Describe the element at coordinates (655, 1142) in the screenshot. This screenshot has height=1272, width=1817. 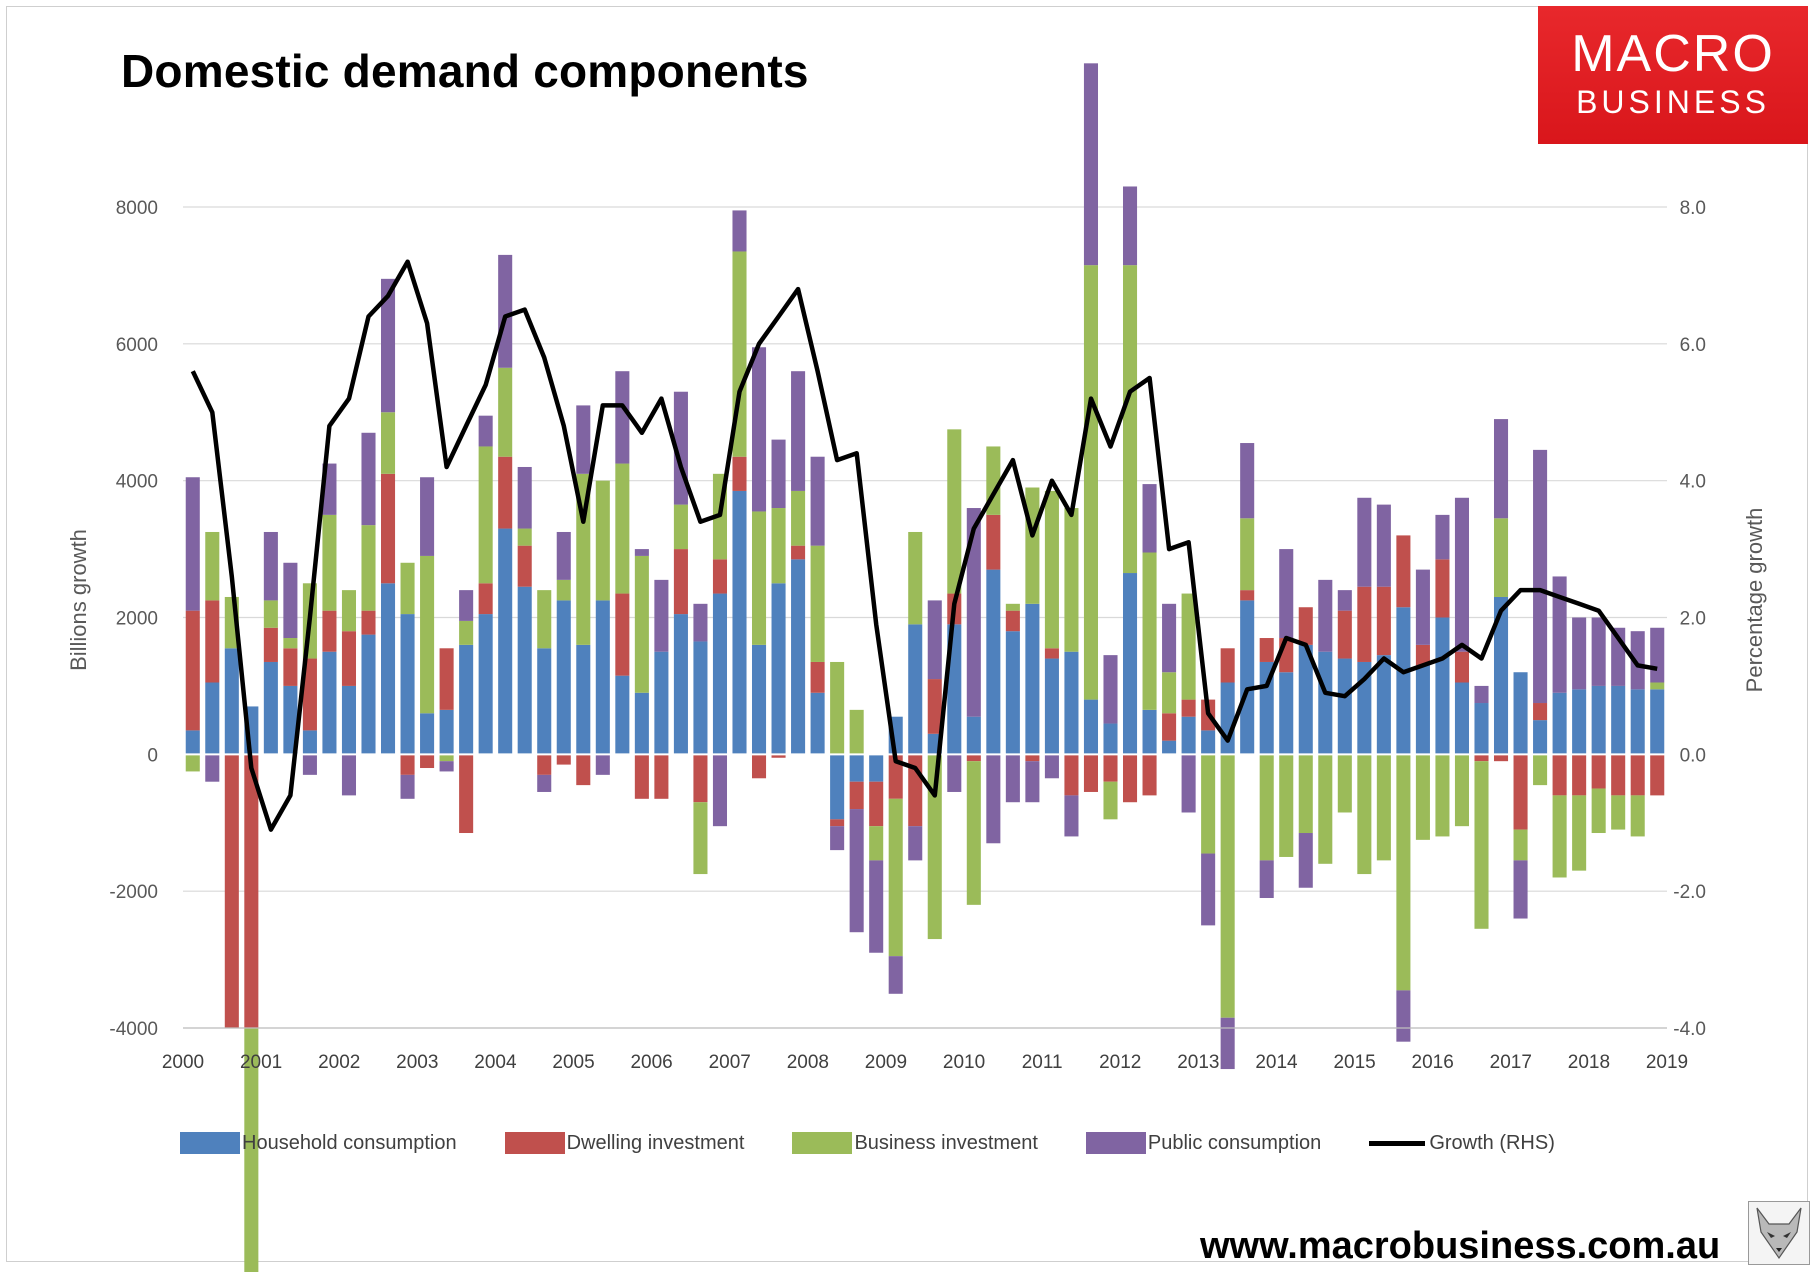
I see `legend-label-dwelling: Dwelling investment` at that location.